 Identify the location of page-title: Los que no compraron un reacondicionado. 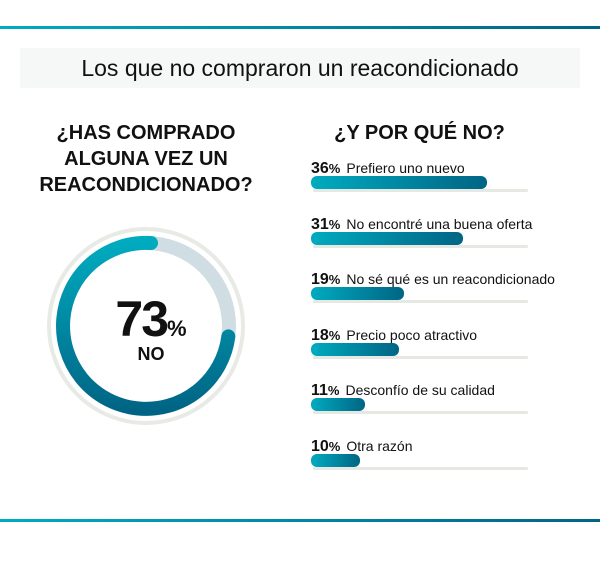
(300, 67).